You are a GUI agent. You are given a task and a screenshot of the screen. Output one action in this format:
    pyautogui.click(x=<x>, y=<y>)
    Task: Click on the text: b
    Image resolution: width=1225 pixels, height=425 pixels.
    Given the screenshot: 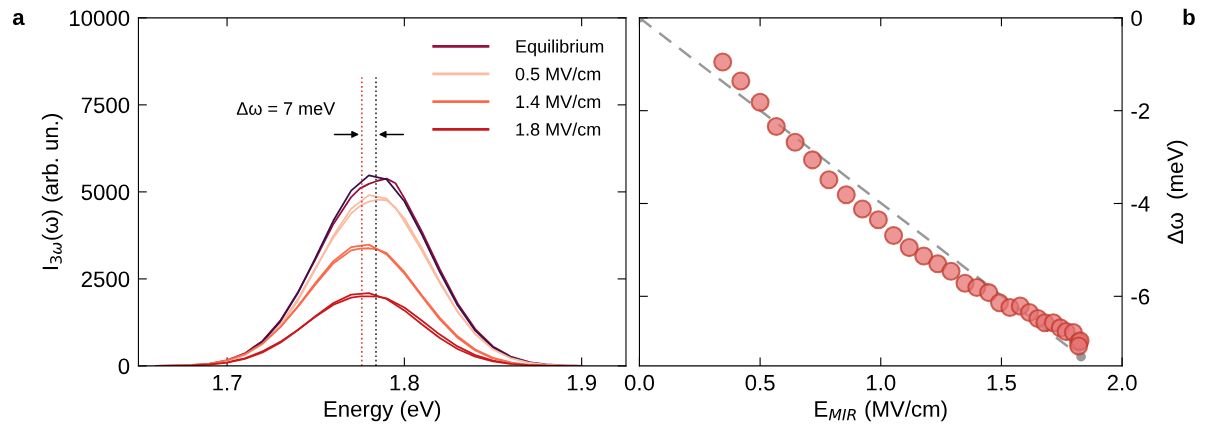 What is the action you would take?
    pyautogui.click(x=1189, y=17)
    